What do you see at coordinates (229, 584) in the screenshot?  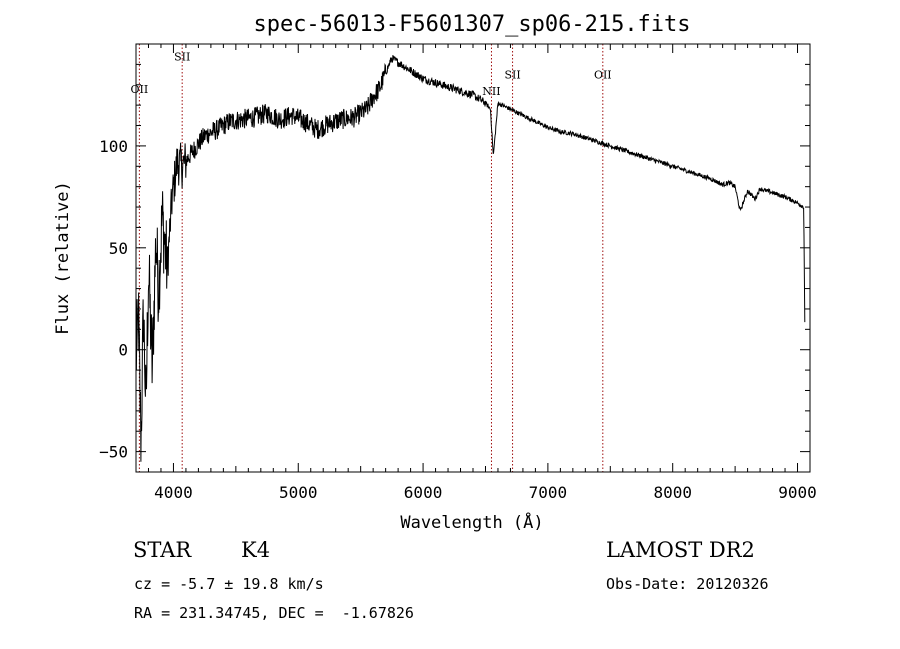 I see `redshift-label: cz = -5.7 ± 19.8 km/s` at bounding box center [229, 584].